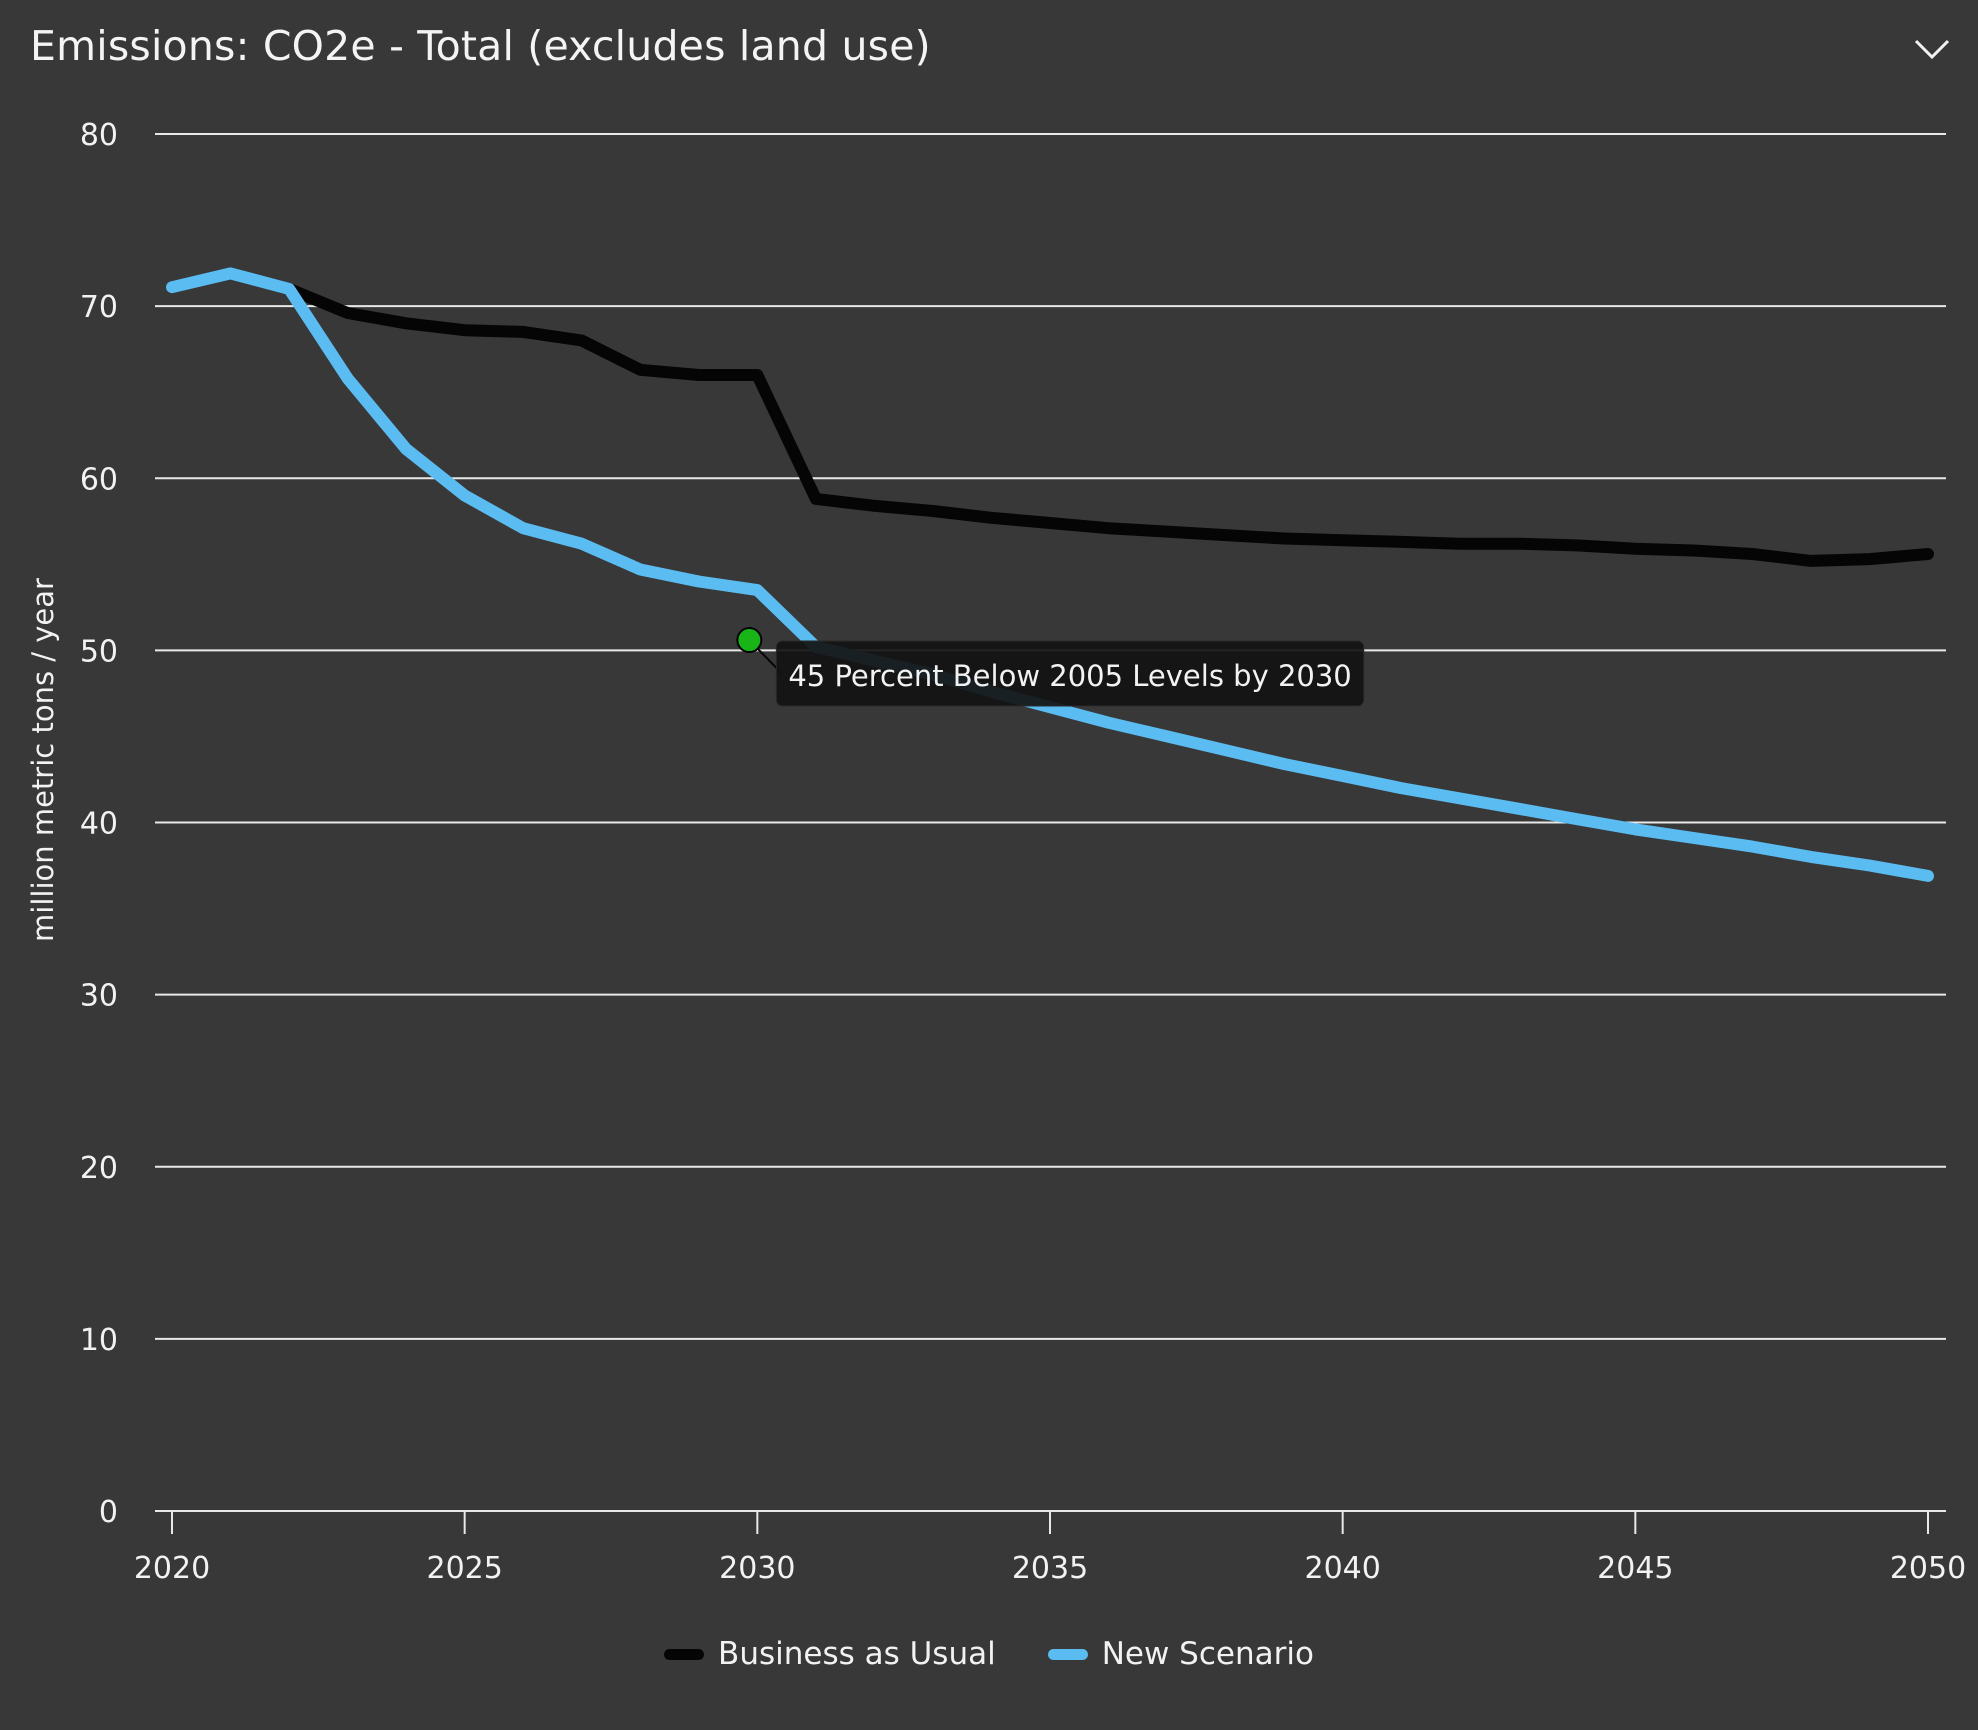  I want to click on legend-label: Business as Usual, so click(857, 1654).